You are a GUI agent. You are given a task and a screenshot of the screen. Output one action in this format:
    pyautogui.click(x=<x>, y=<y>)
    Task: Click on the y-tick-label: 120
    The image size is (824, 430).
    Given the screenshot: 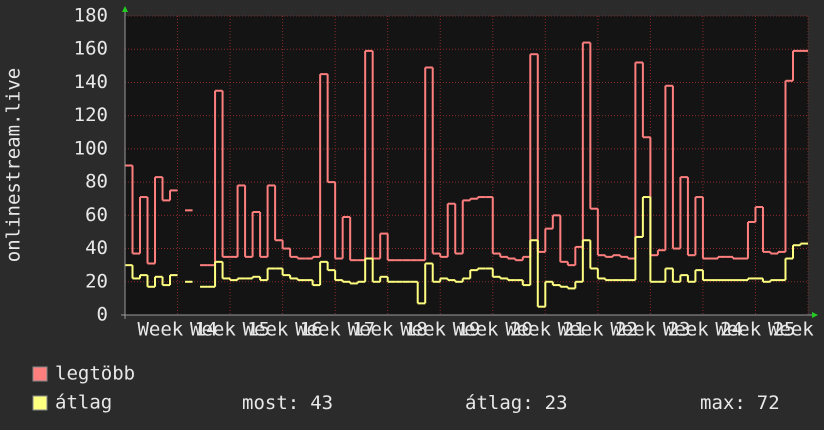 What is the action you would take?
    pyautogui.click(x=91, y=115)
    